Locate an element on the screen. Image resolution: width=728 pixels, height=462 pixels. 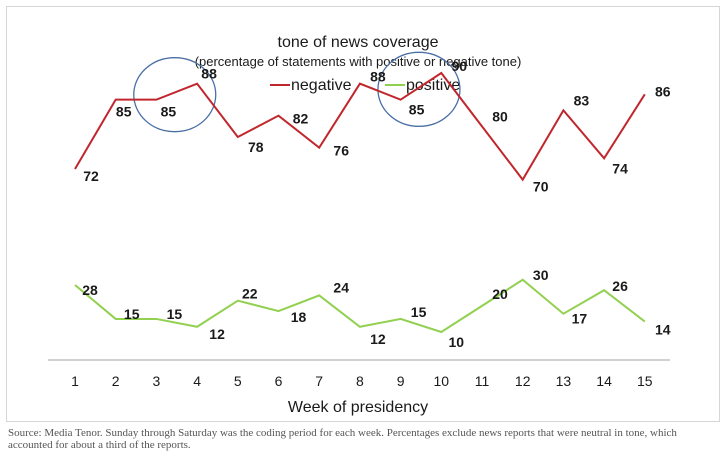
data-label-negative: 70 is located at coordinates (541, 187).